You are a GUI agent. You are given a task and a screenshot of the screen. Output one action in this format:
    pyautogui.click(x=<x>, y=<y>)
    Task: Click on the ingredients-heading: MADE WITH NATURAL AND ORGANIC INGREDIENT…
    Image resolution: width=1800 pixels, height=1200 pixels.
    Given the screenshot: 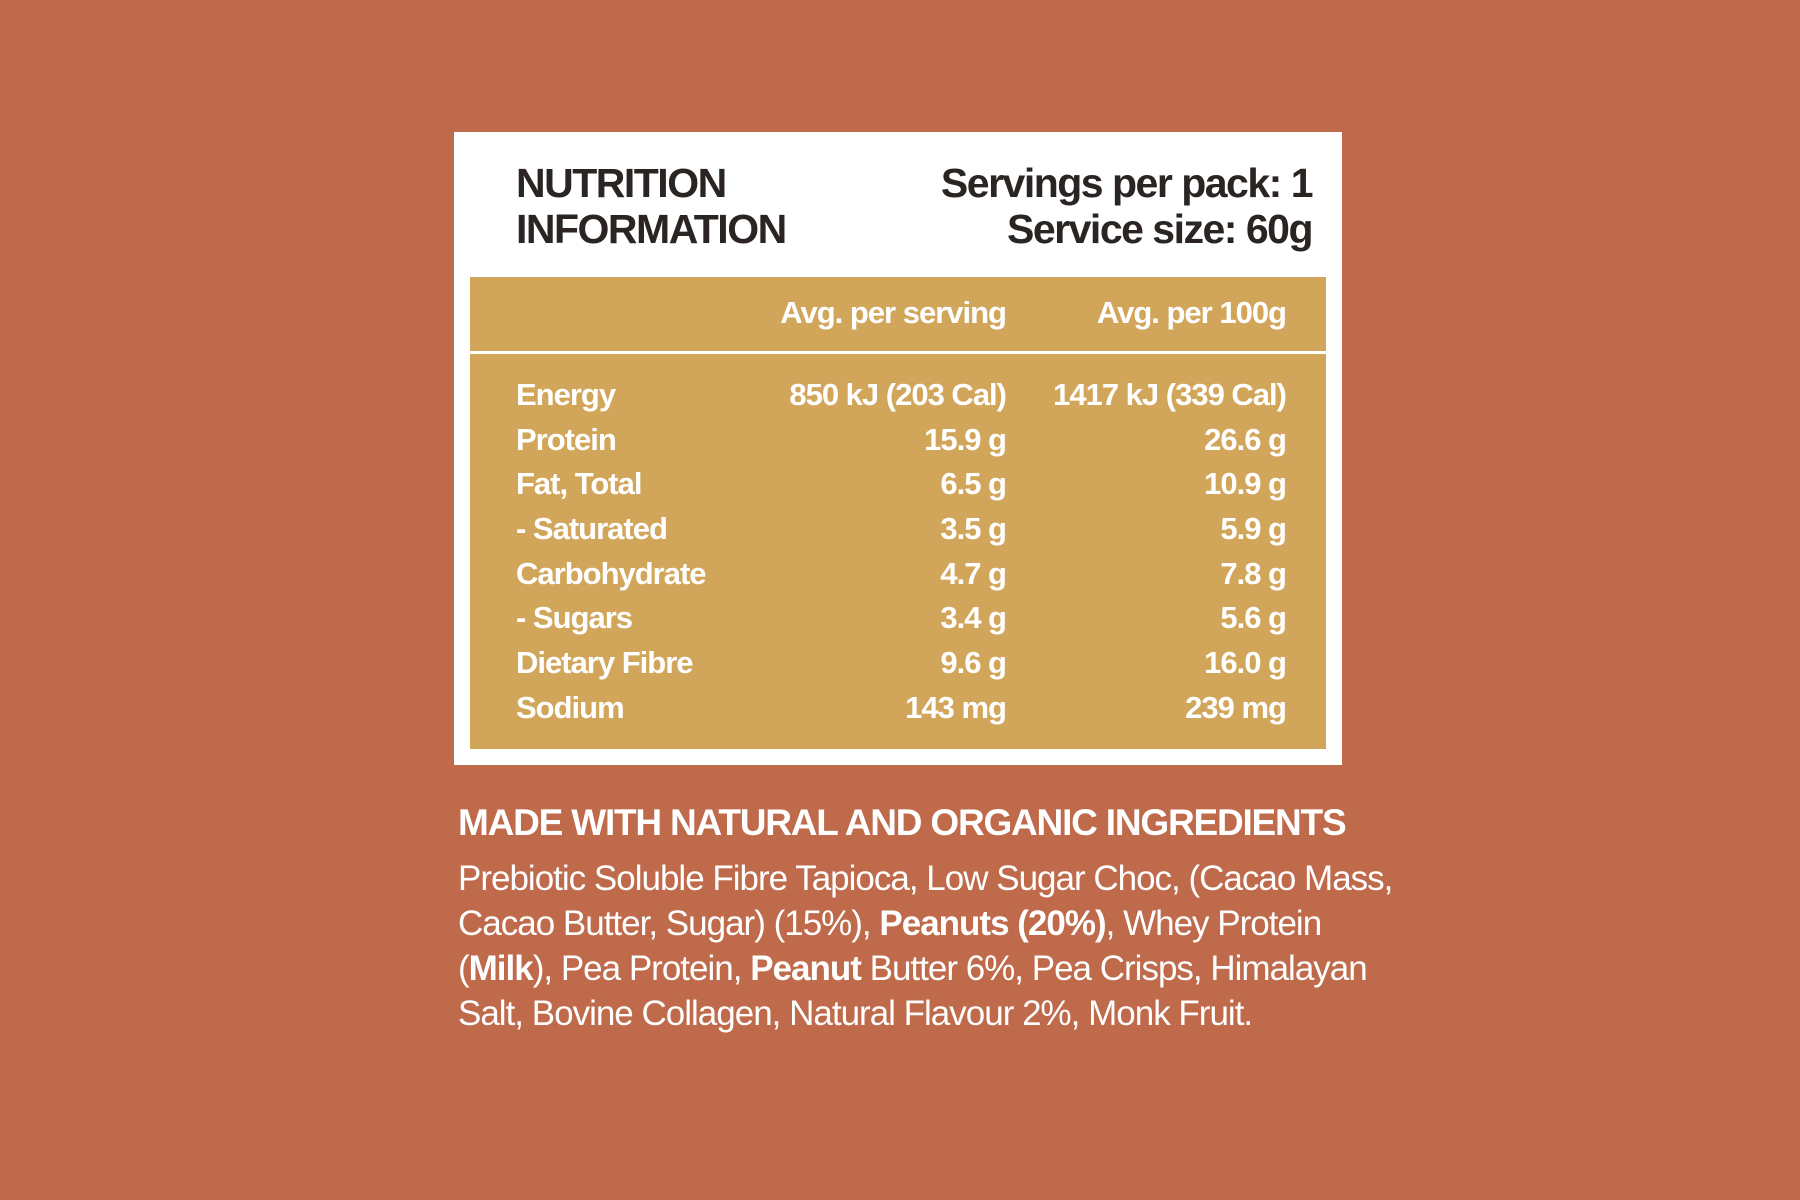 What is the action you would take?
    pyautogui.click(x=902, y=822)
    